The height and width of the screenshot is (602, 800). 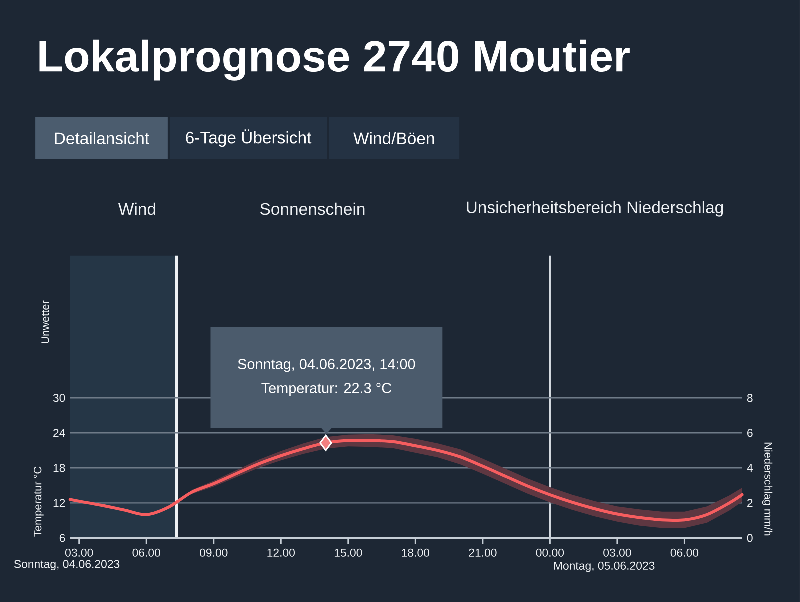 I want to click on x-tick-label: 21.00, so click(x=483, y=552).